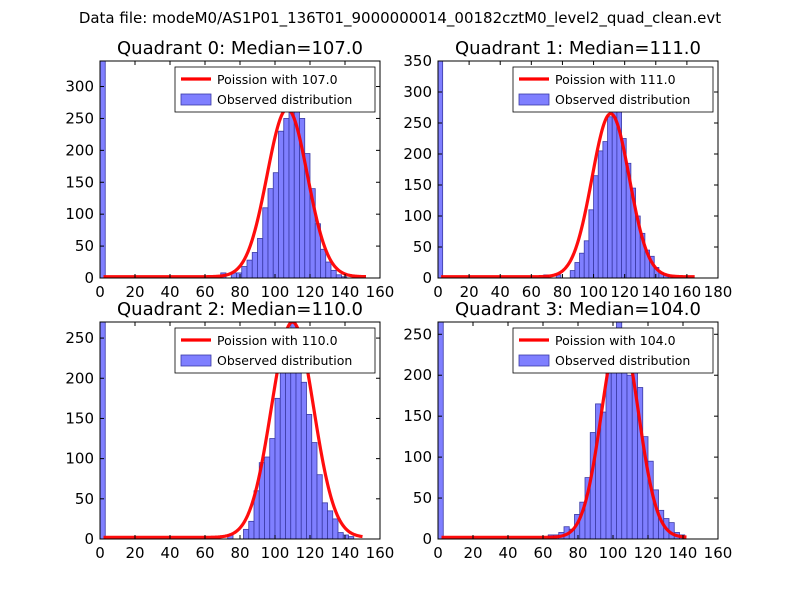 This screenshot has width=800, height=600. I want to click on axes-frame, so click(578, 169).